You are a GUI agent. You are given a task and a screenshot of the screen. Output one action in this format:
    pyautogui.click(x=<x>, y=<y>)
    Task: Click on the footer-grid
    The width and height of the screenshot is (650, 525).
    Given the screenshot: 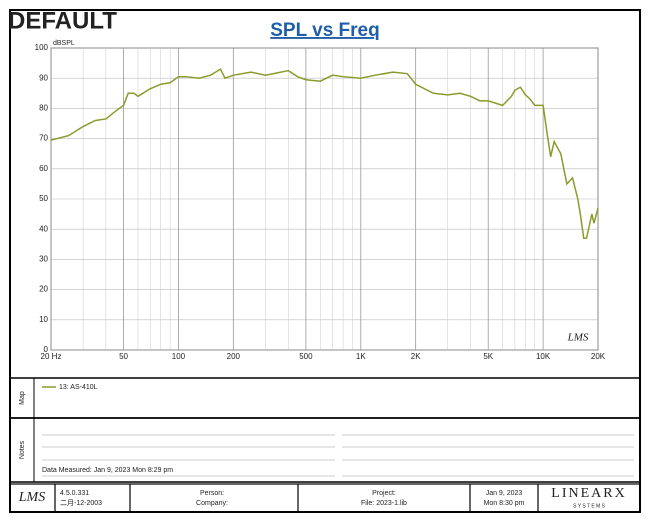 What is the action you would take?
    pyautogui.click(x=325, y=498)
    